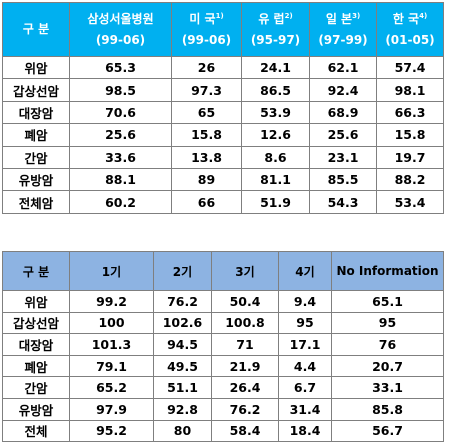  I want to click on header-period: (97-99), so click(343, 39).